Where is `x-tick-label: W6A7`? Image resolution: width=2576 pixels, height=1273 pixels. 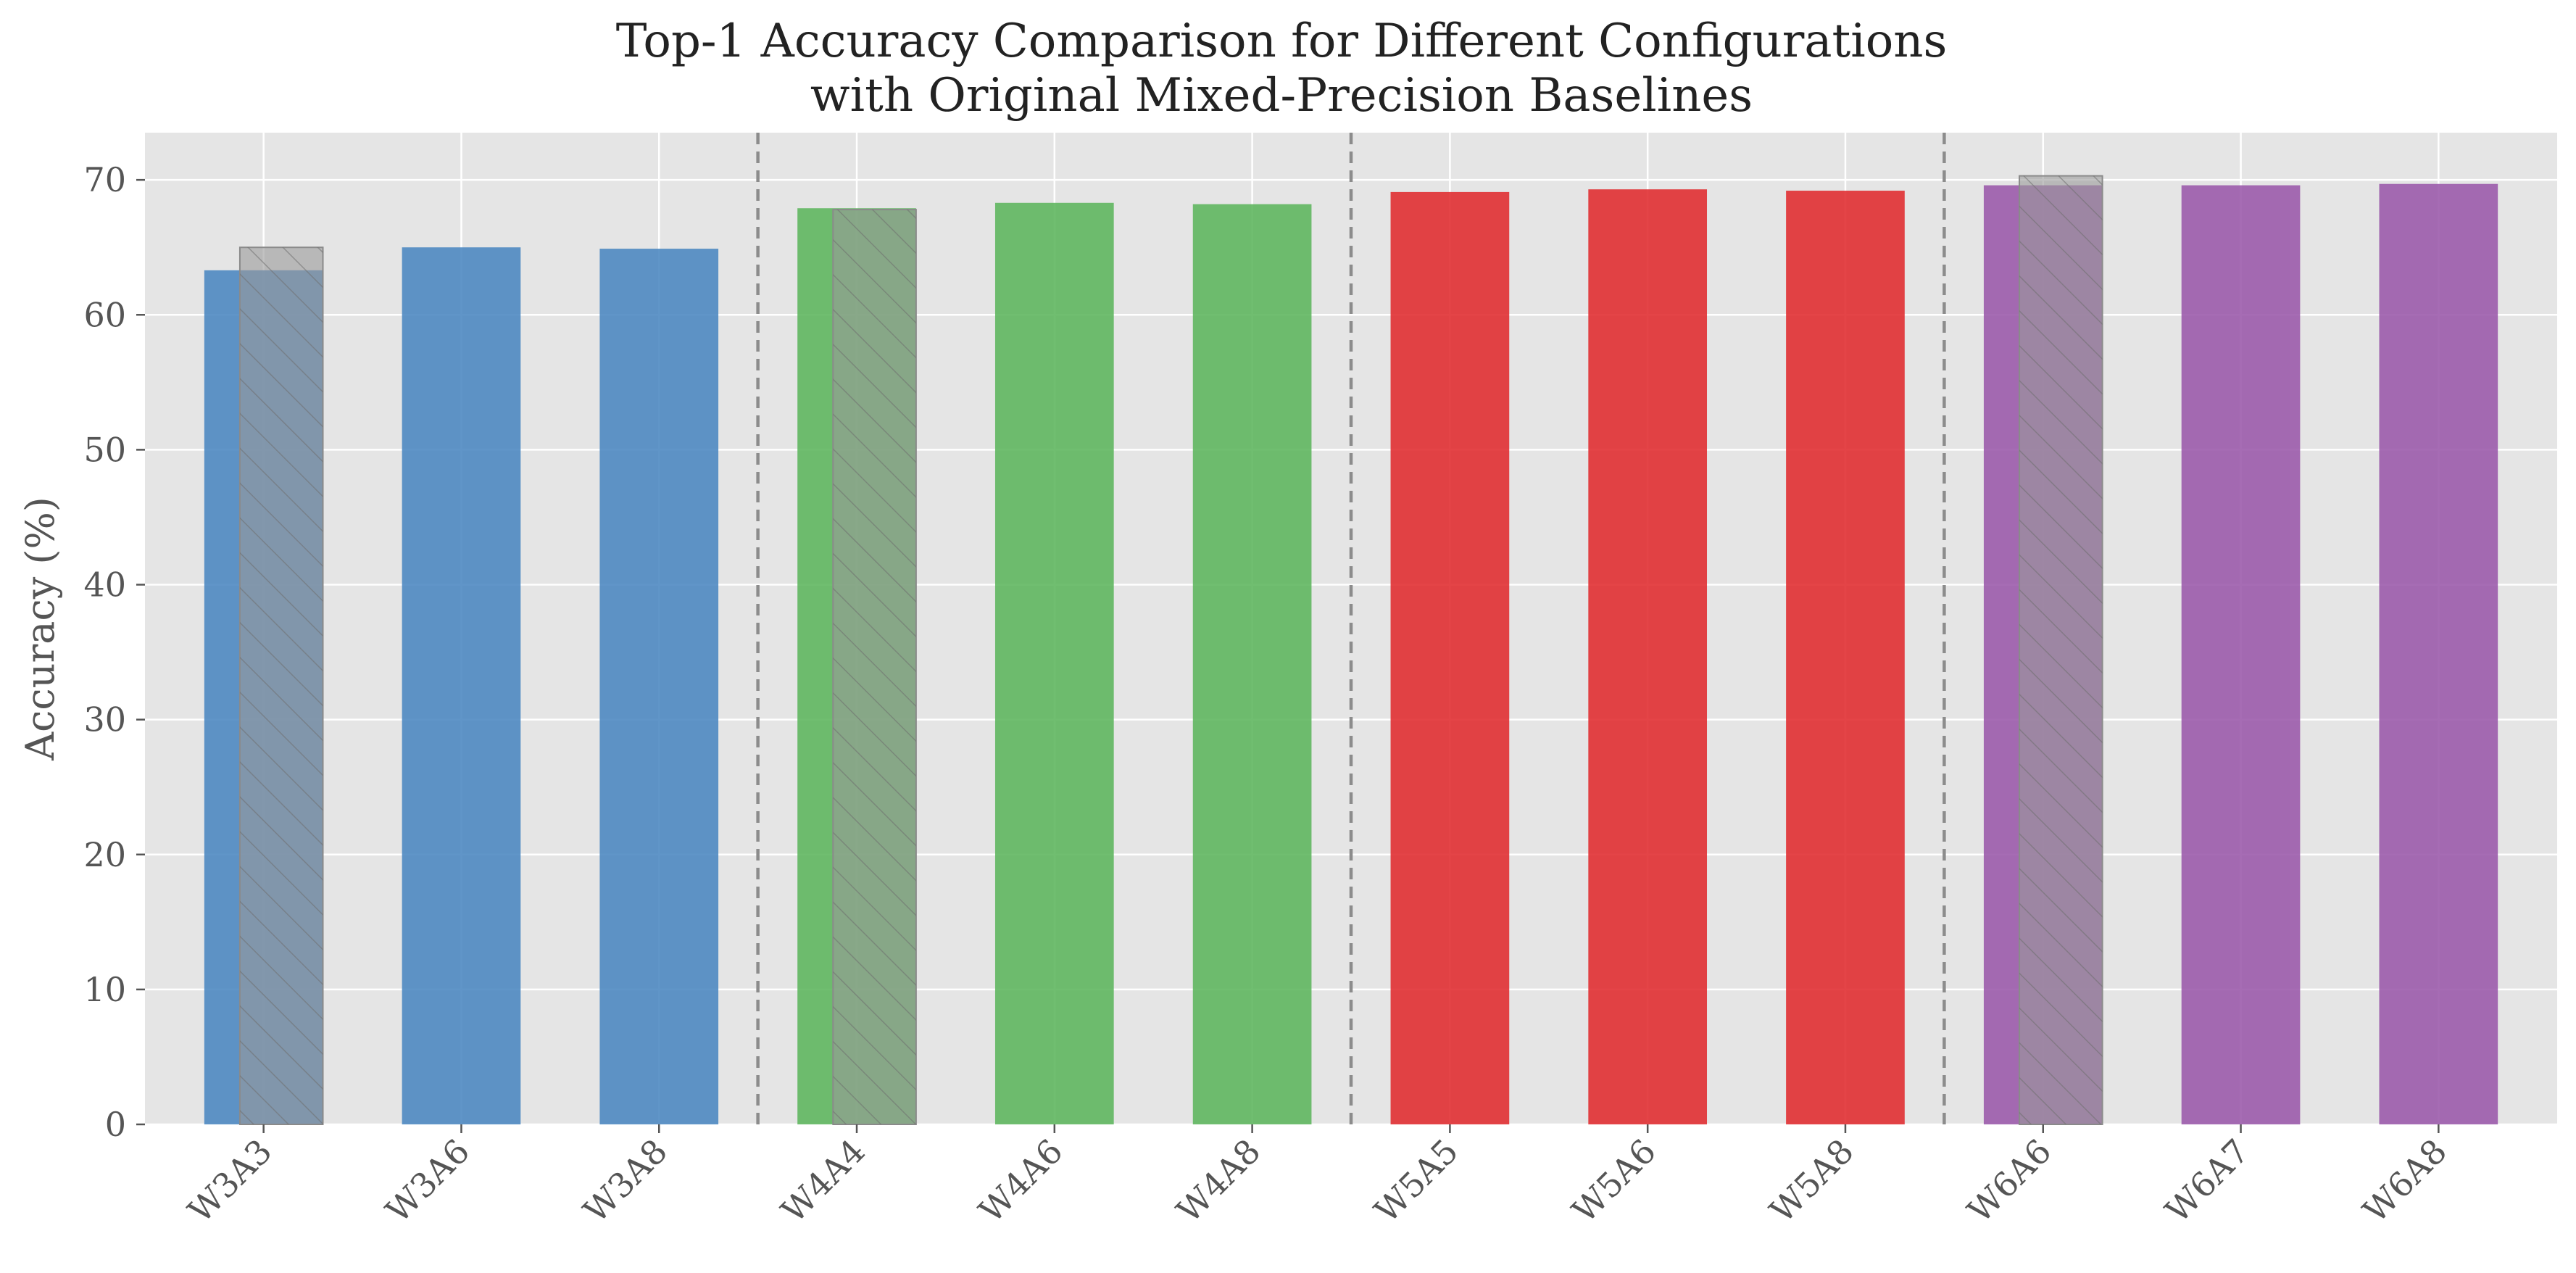 x-tick-label: W6A7 is located at coordinates (2207, 1181).